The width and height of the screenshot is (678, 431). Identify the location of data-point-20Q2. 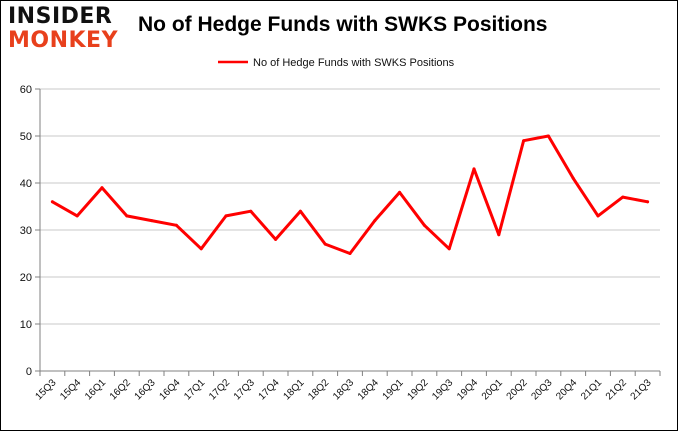
(524, 141).